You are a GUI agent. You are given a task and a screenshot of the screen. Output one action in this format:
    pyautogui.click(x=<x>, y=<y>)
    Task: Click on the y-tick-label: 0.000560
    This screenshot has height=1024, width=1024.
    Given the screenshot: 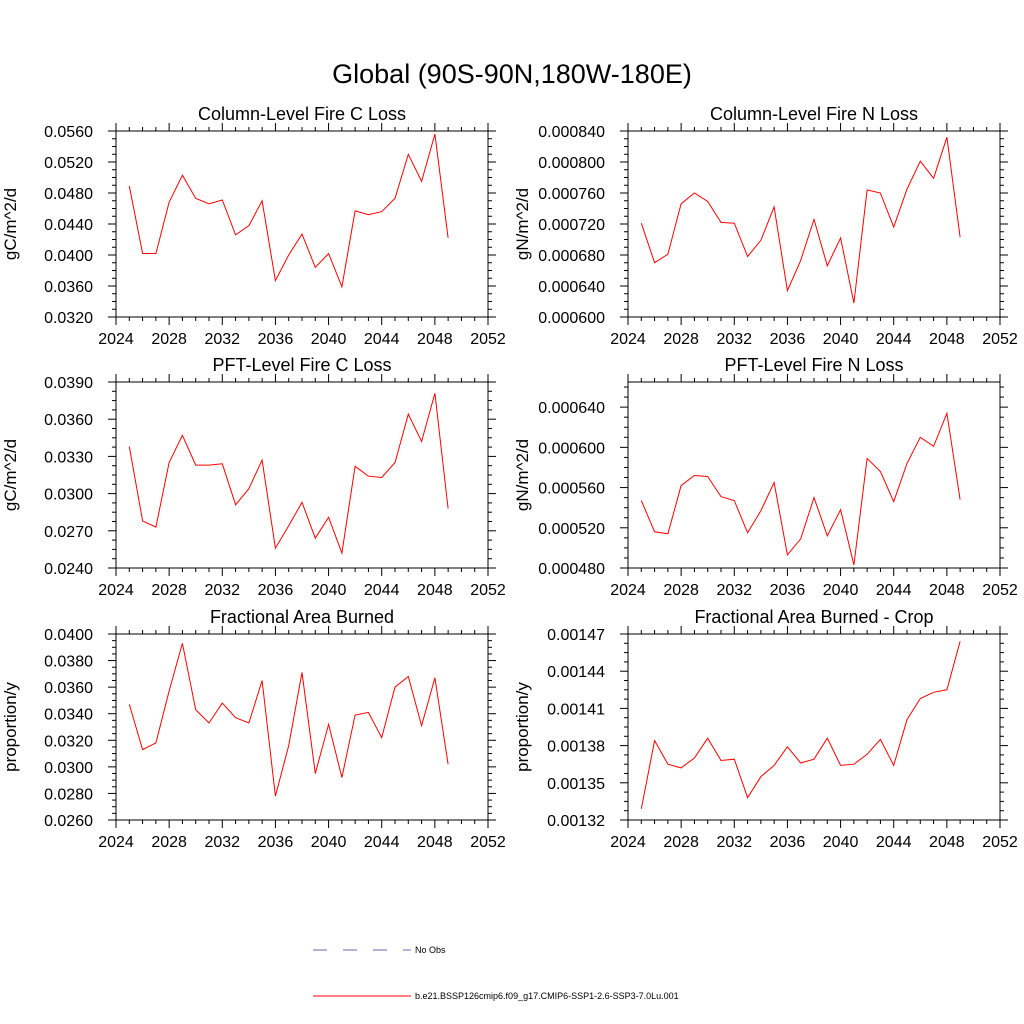 What is the action you would take?
    pyautogui.click(x=571, y=489)
    